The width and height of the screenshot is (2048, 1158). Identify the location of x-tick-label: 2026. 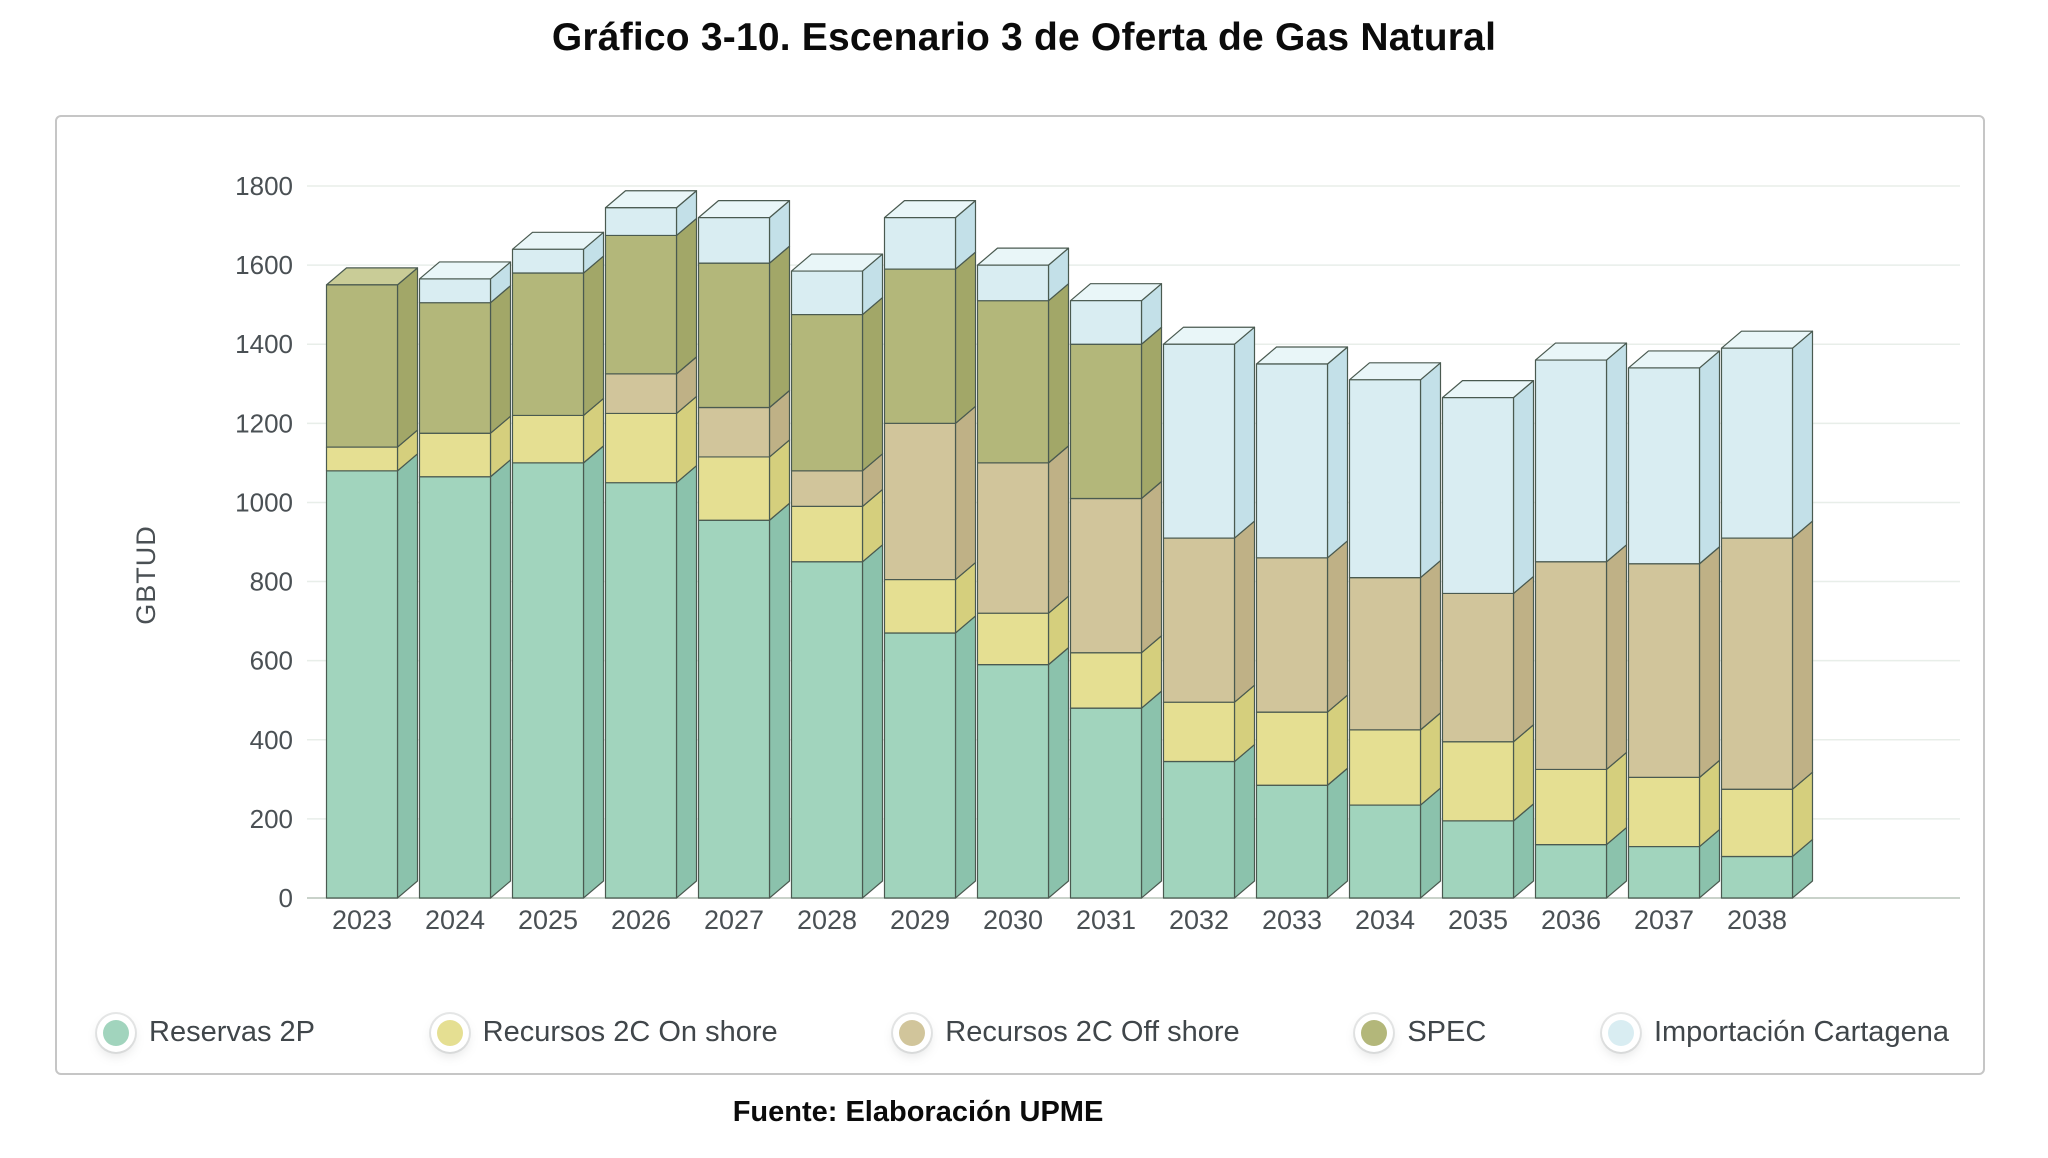
(641, 920).